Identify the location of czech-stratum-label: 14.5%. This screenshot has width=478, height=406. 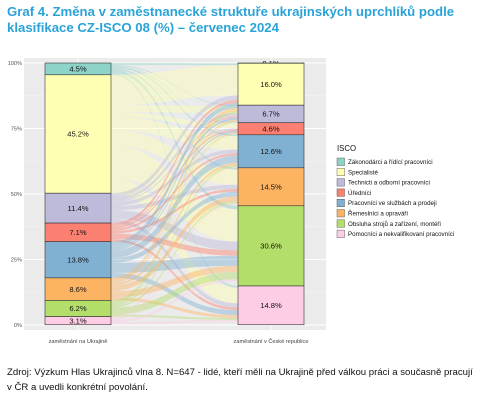
(271, 186).